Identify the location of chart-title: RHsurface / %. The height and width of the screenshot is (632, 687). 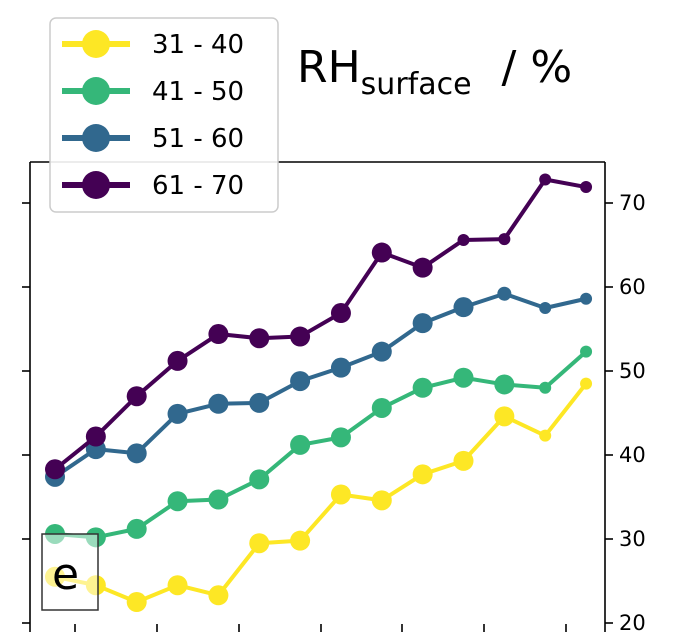
(434, 72).